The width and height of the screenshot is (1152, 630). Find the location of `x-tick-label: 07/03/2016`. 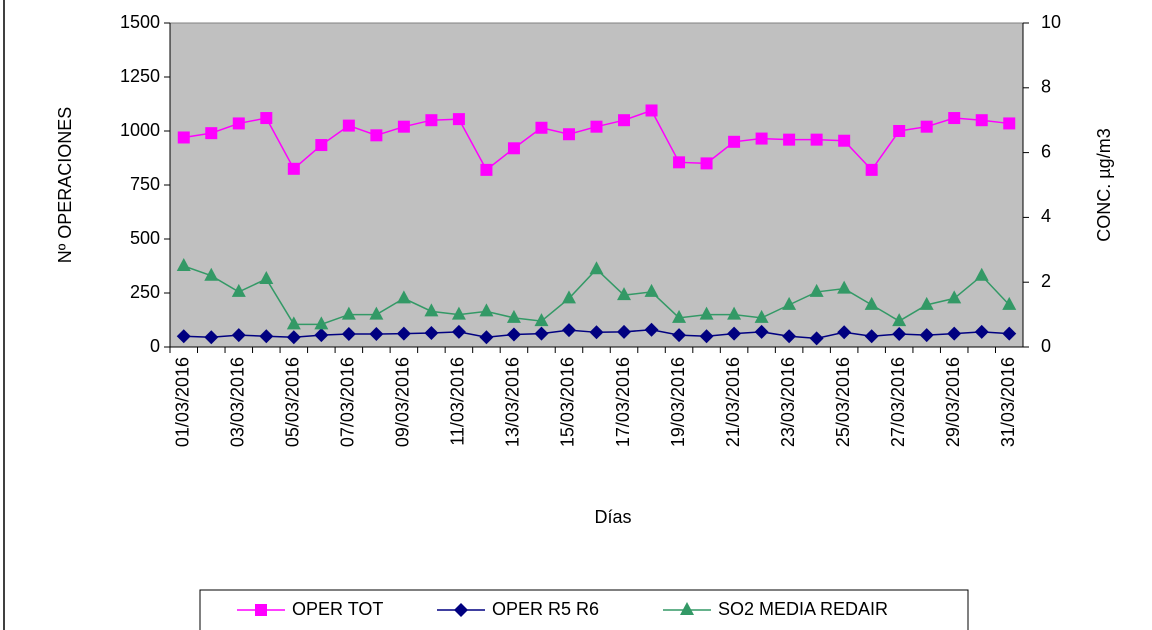

x-tick-label: 07/03/2016 is located at coordinates (348, 402).